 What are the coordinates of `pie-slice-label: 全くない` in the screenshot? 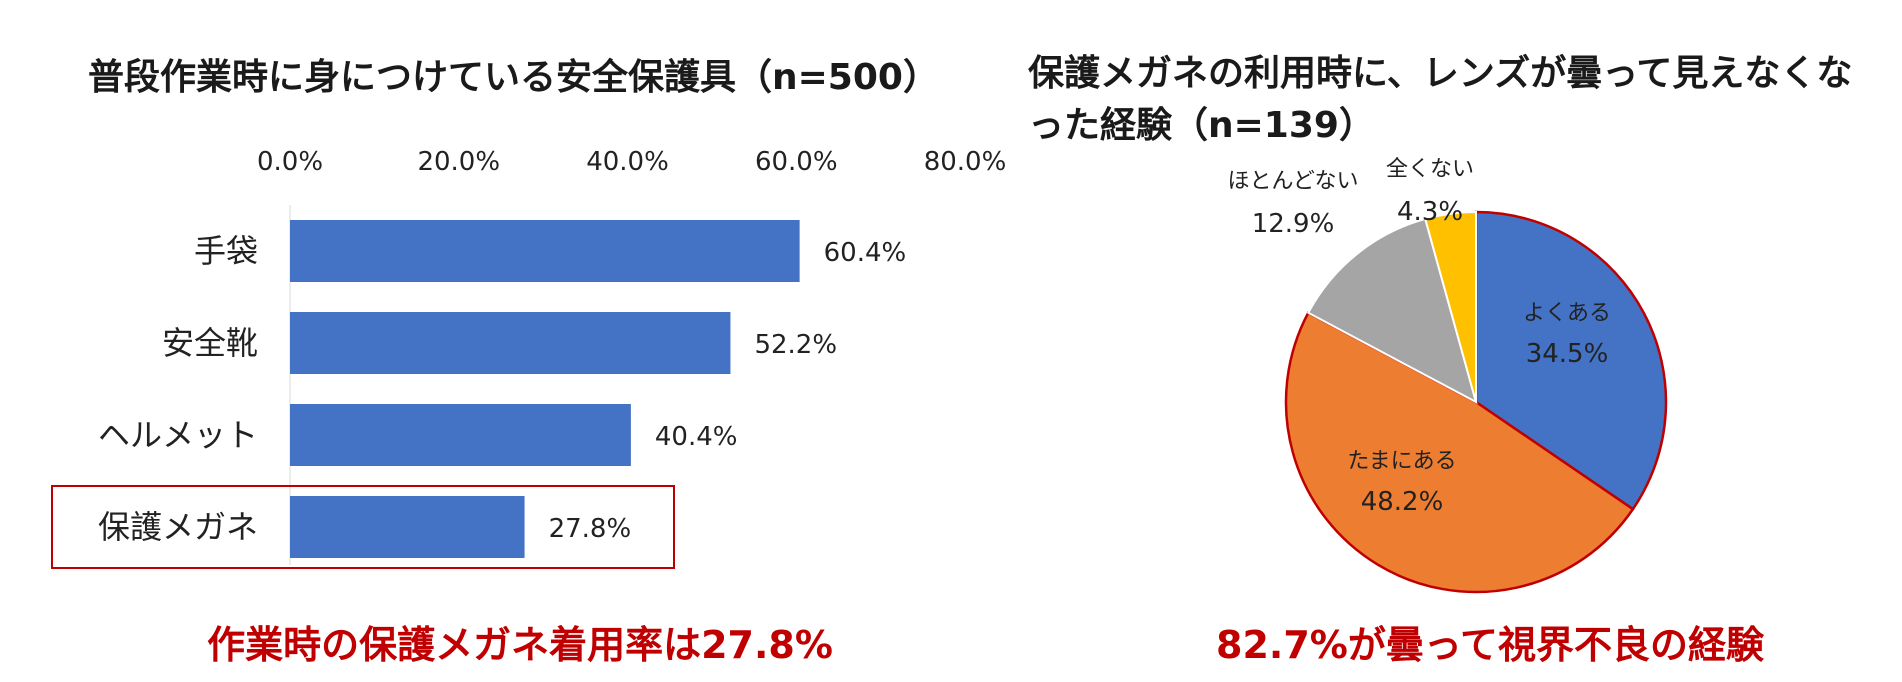 It's located at (1430, 169).